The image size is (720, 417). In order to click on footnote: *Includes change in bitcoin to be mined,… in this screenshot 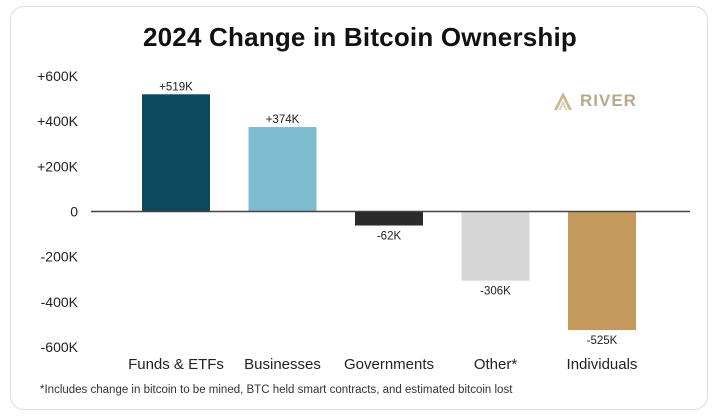, I will do `click(276, 390)`.